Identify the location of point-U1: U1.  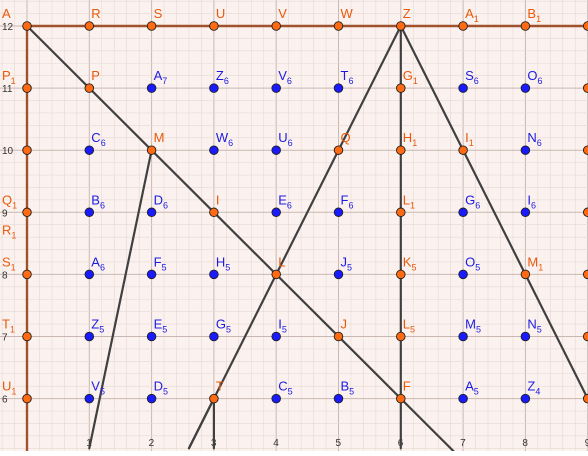
(17, 391).